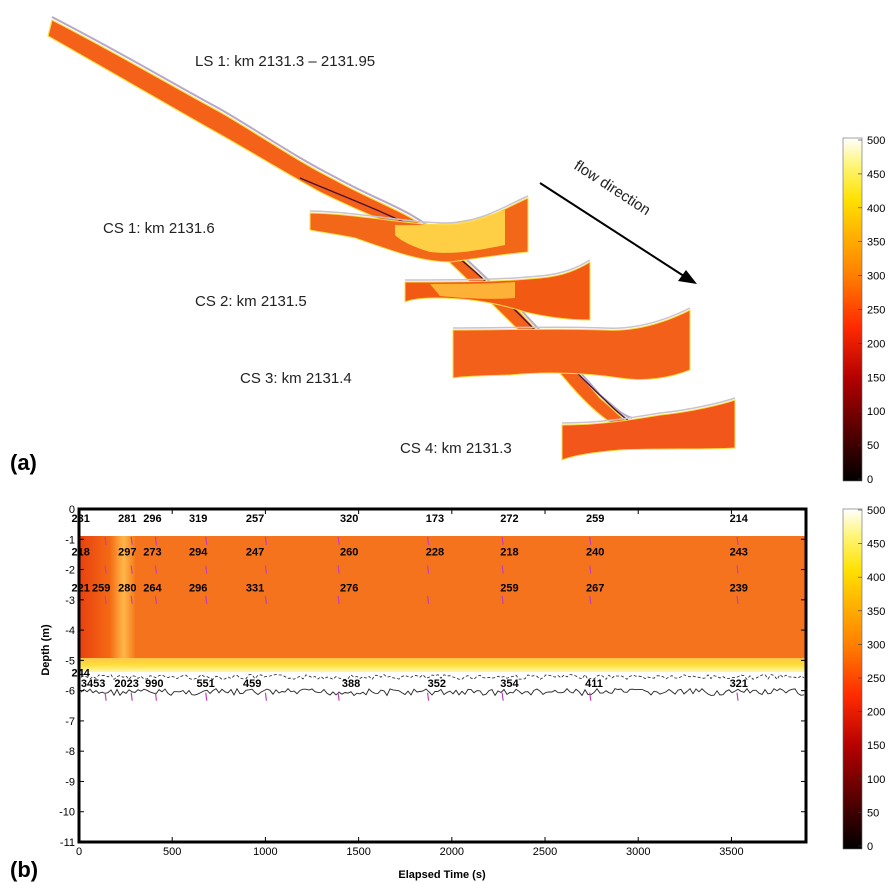 This screenshot has height=882, width=890. What do you see at coordinates (159, 228) in the screenshot?
I see `cs1-label: CS 1: km 2131.6` at bounding box center [159, 228].